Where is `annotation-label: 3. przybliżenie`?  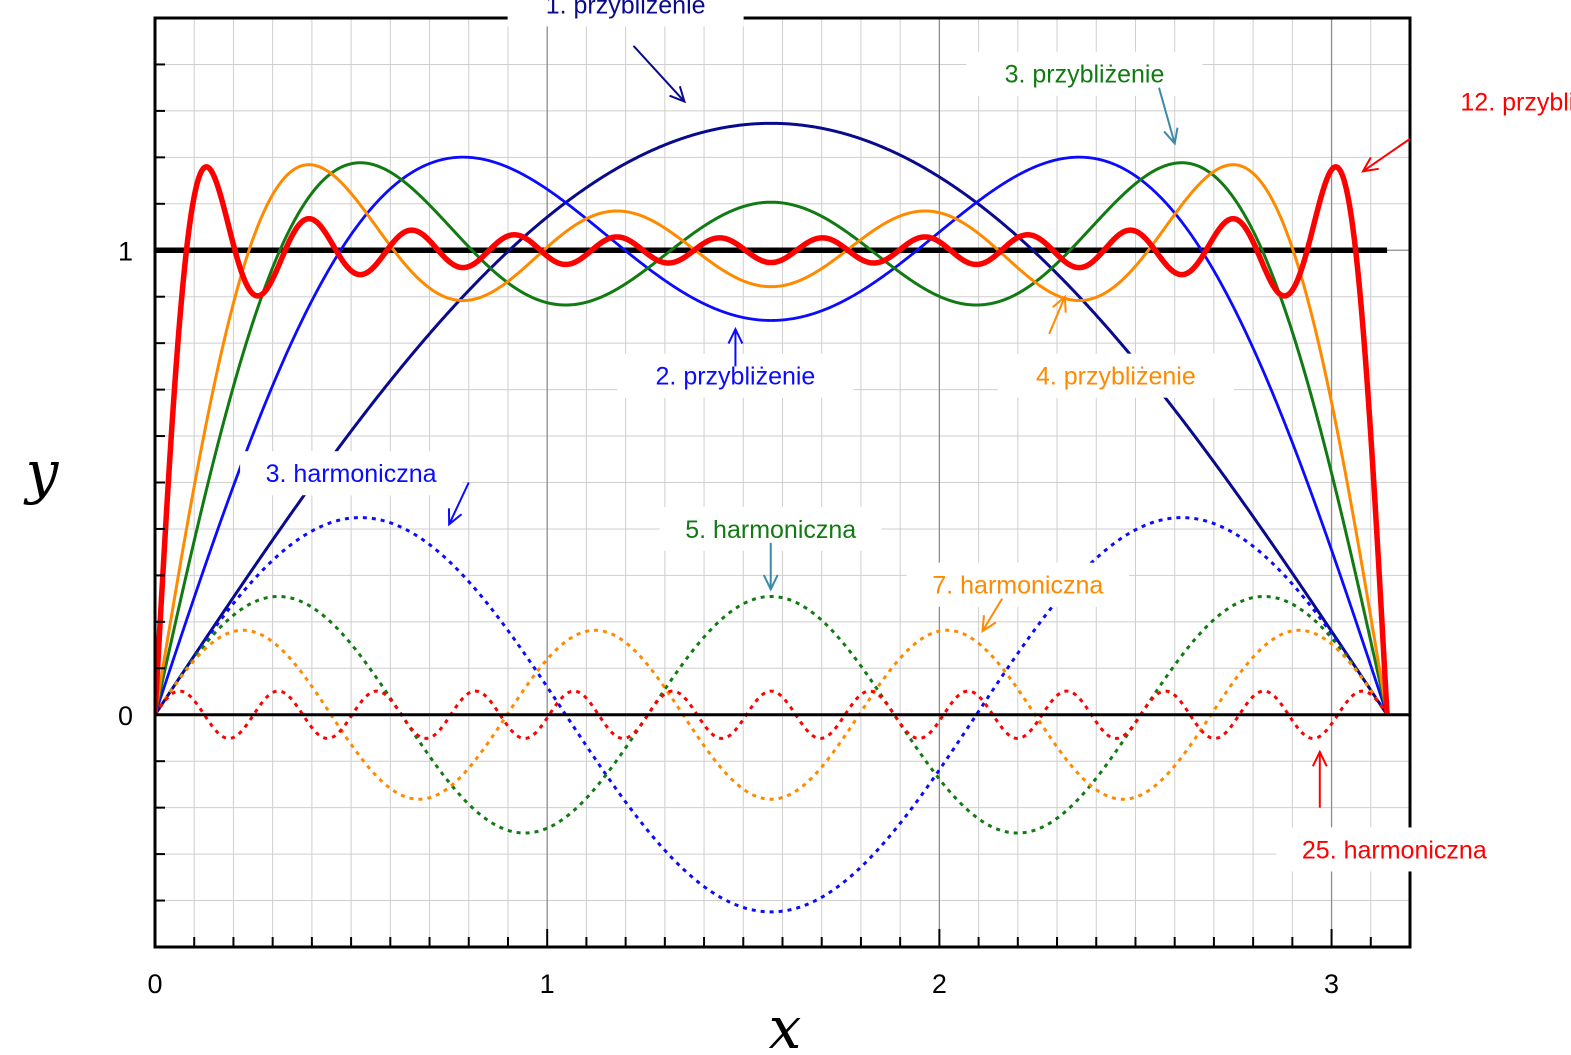 annotation-label: 3. przybliżenie is located at coordinates (1085, 75).